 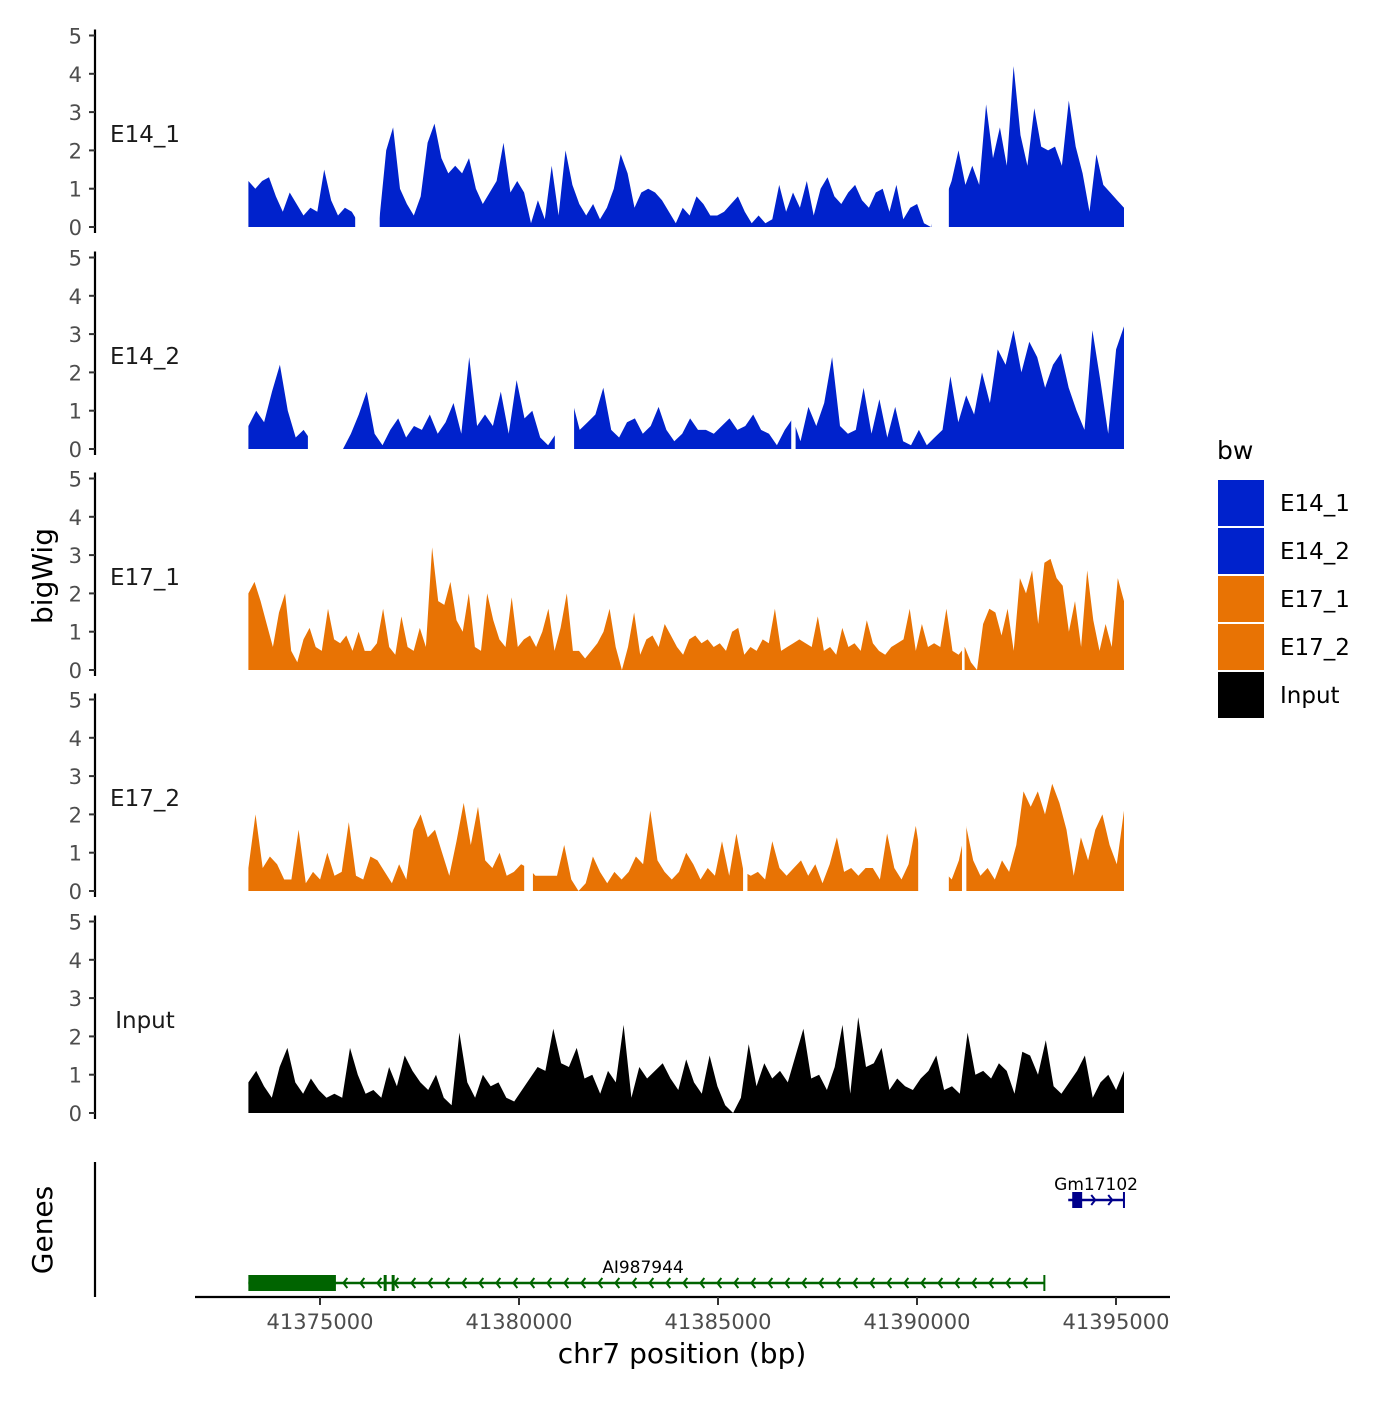 What do you see at coordinates (1283, 577) in the screenshot?
I see `legend: bw E14_1 E14_2 E17_1 E17_2 Input` at bounding box center [1283, 577].